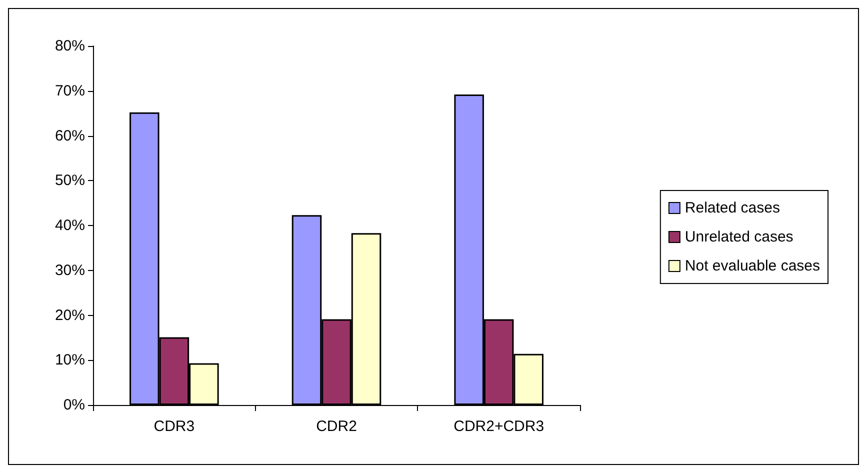 The image size is (868, 474). I want to click on y-tick-label: 50%, so click(69, 181).